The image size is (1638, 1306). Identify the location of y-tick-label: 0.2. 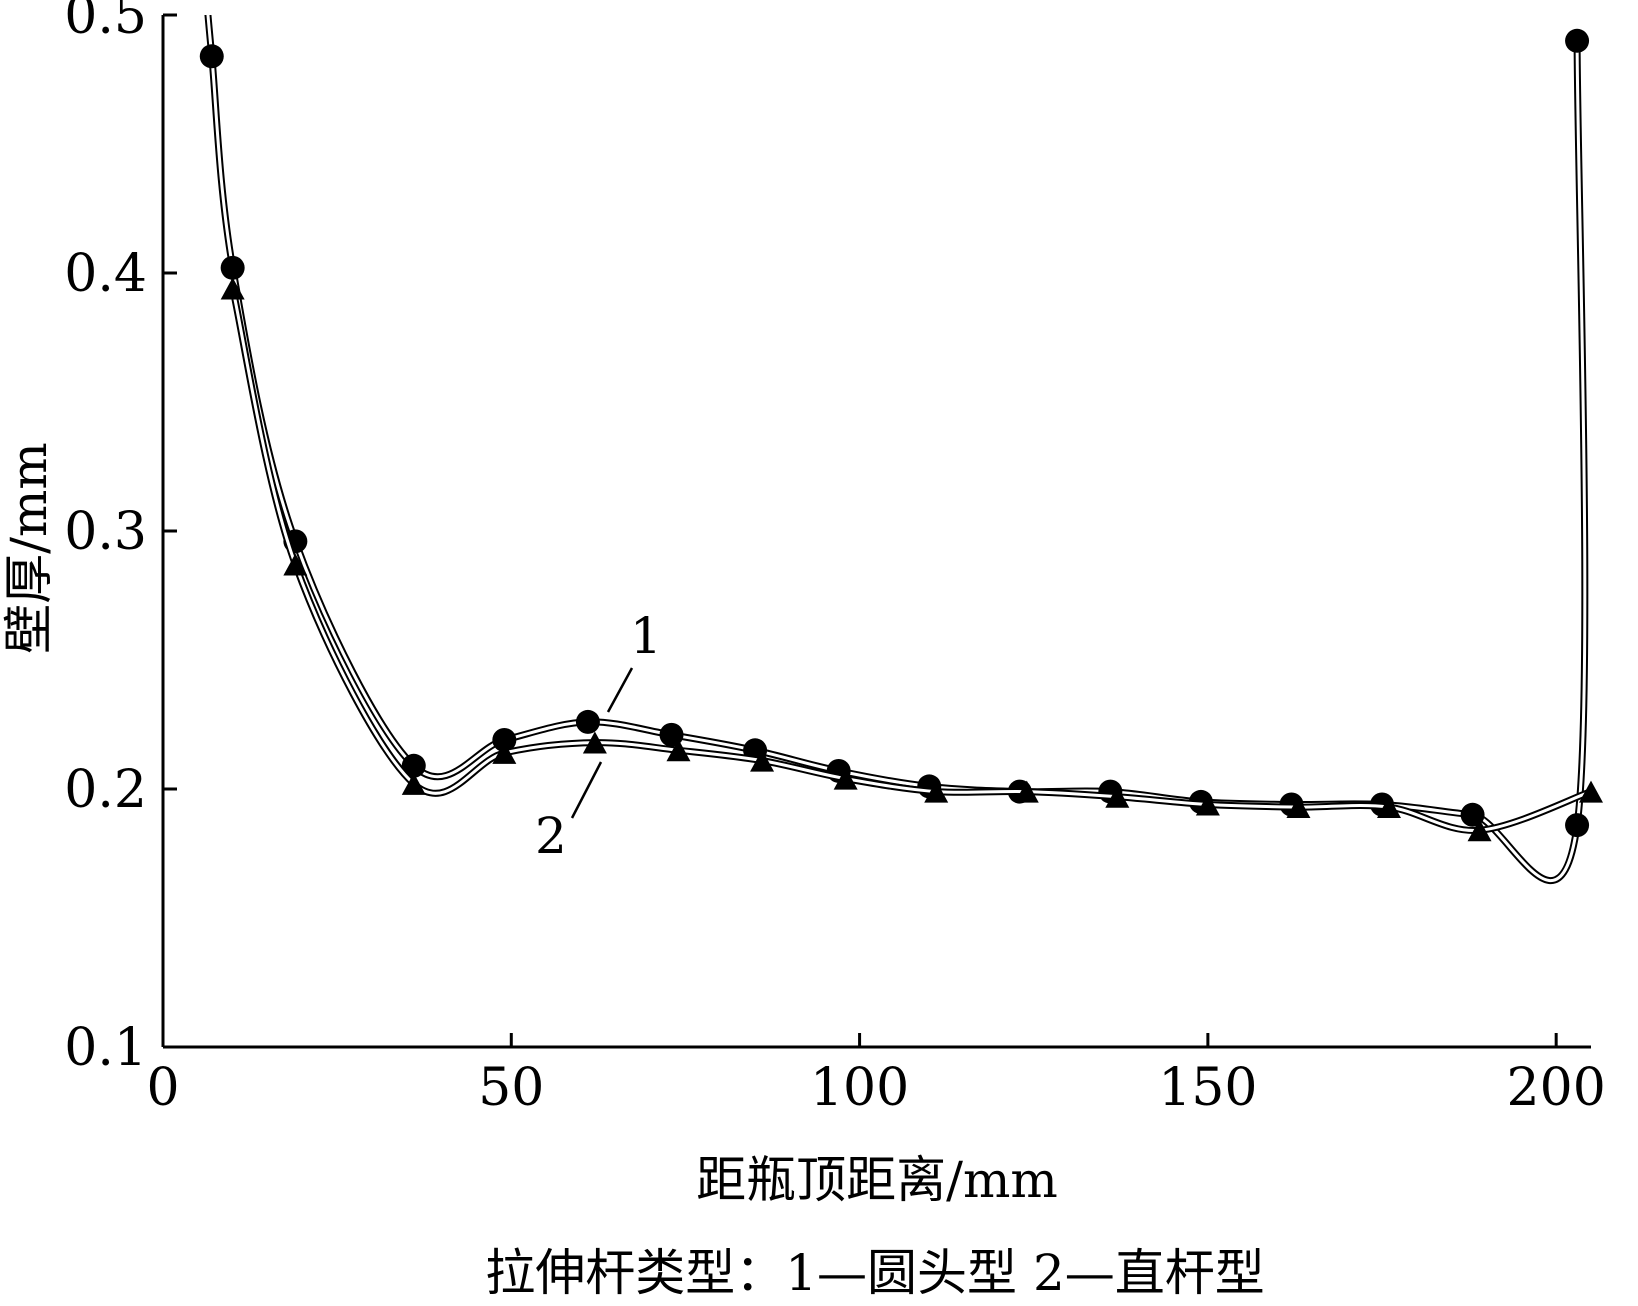
(105, 790).